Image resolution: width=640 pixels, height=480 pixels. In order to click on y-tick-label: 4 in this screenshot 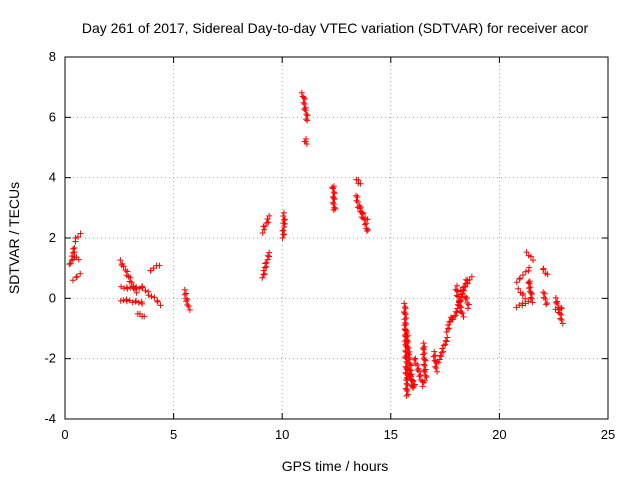, I will do `click(52, 177)`.